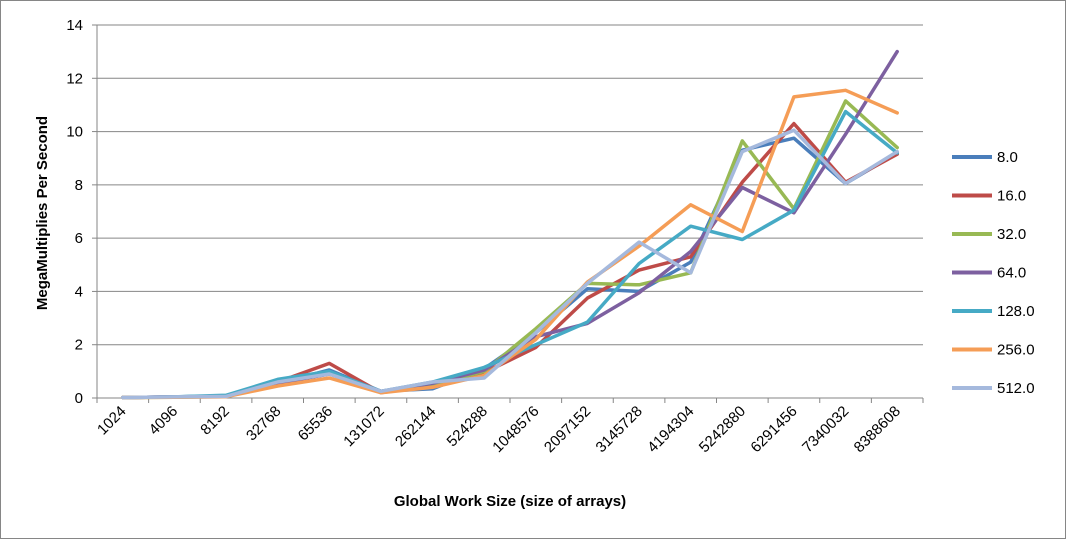 Image resolution: width=1066 pixels, height=539 pixels. What do you see at coordinates (877, 429) in the screenshot?
I see `x-tick-label: 8388608` at bounding box center [877, 429].